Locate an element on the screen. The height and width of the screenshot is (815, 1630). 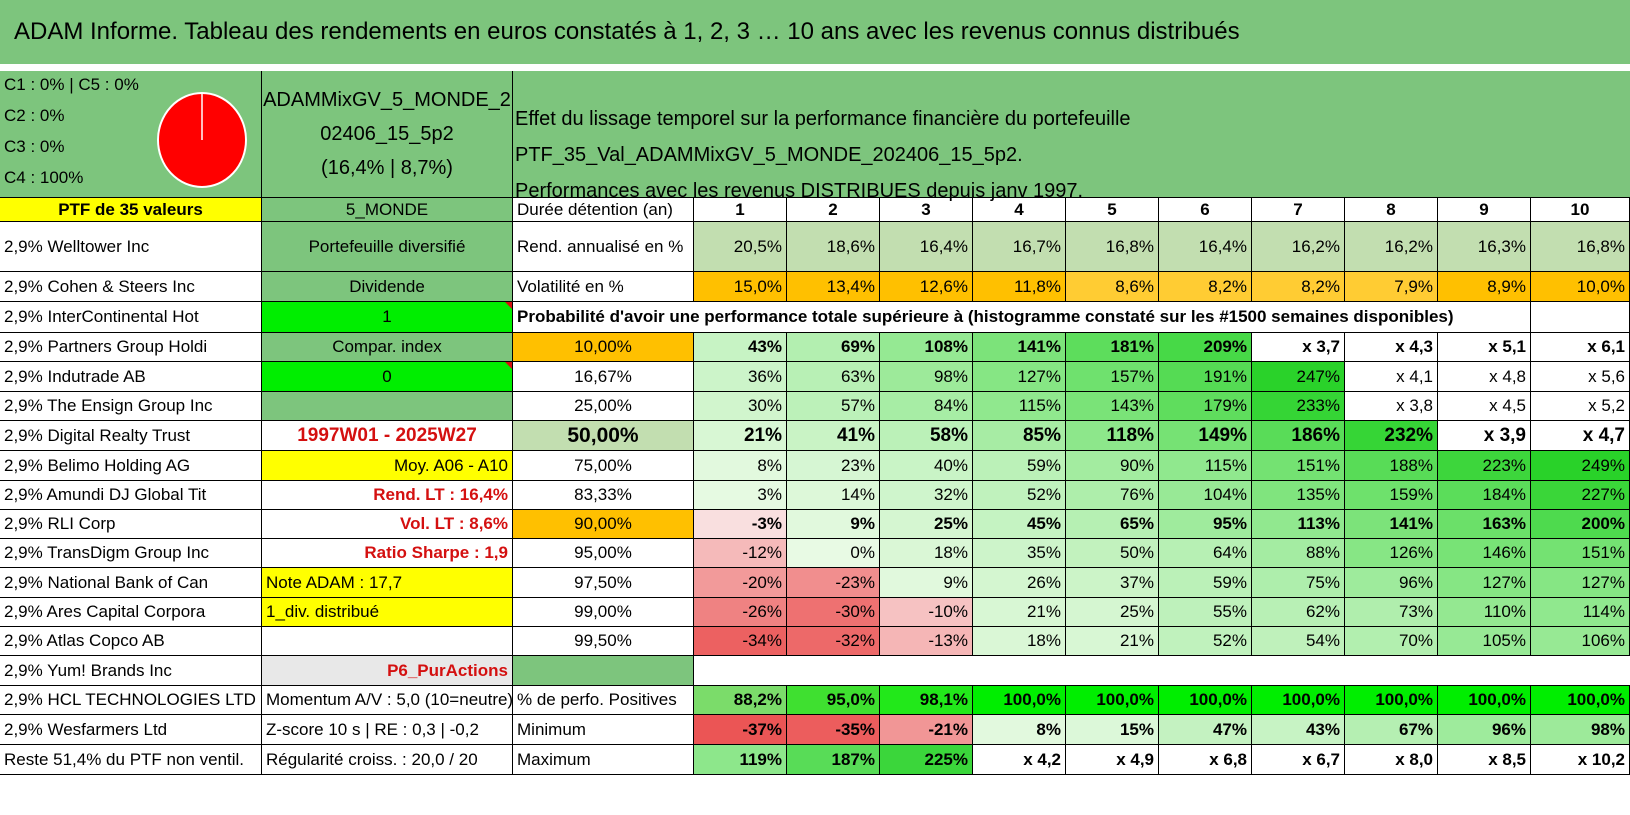
probability-value: 149% is located at coordinates (1205, 436).